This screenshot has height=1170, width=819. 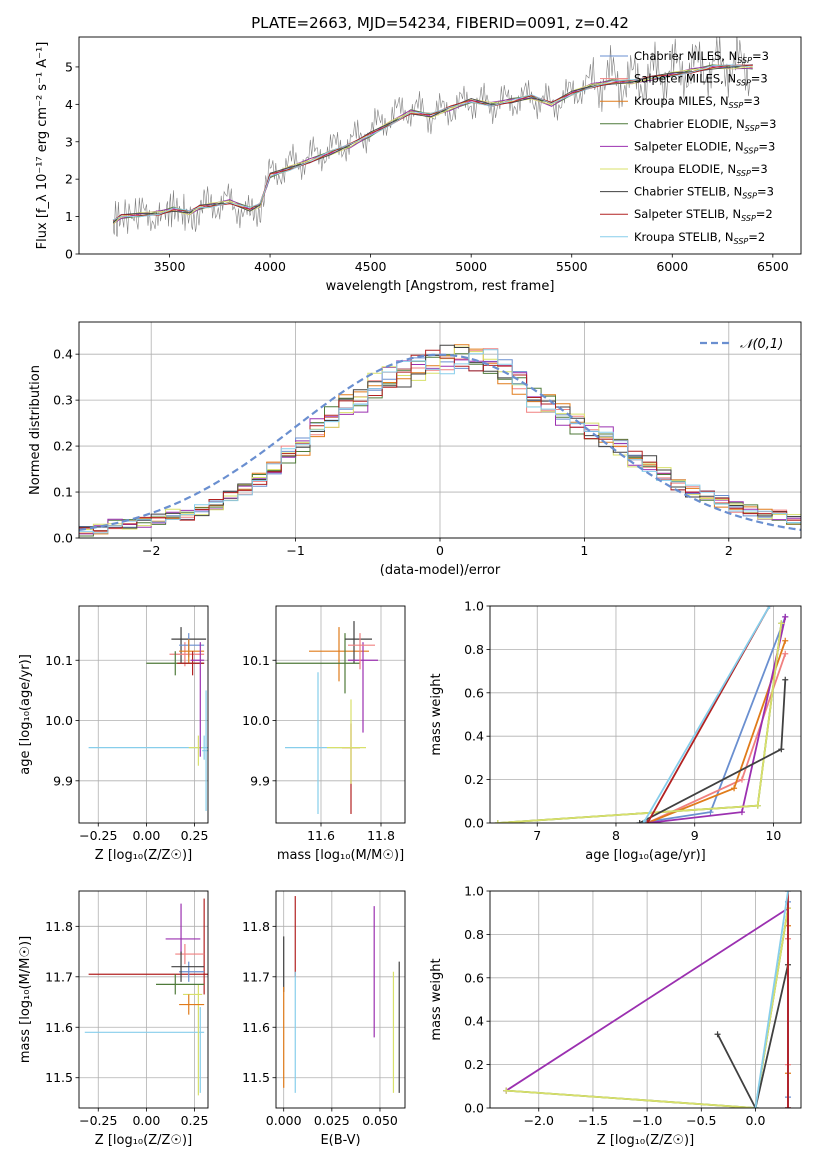 What do you see at coordinates (69, 104) in the screenshot?
I see `spectrum-ytick-label: 4` at bounding box center [69, 104].